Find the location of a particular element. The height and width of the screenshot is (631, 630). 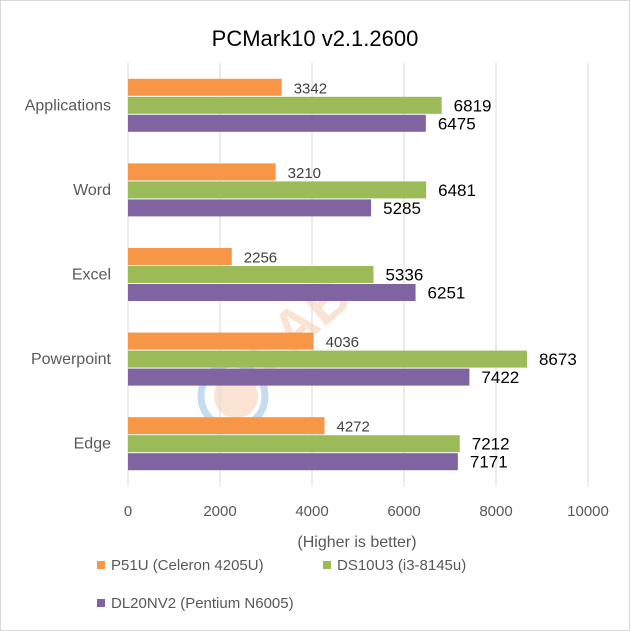

x-tick-label: 4000 is located at coordinates (311, 511).